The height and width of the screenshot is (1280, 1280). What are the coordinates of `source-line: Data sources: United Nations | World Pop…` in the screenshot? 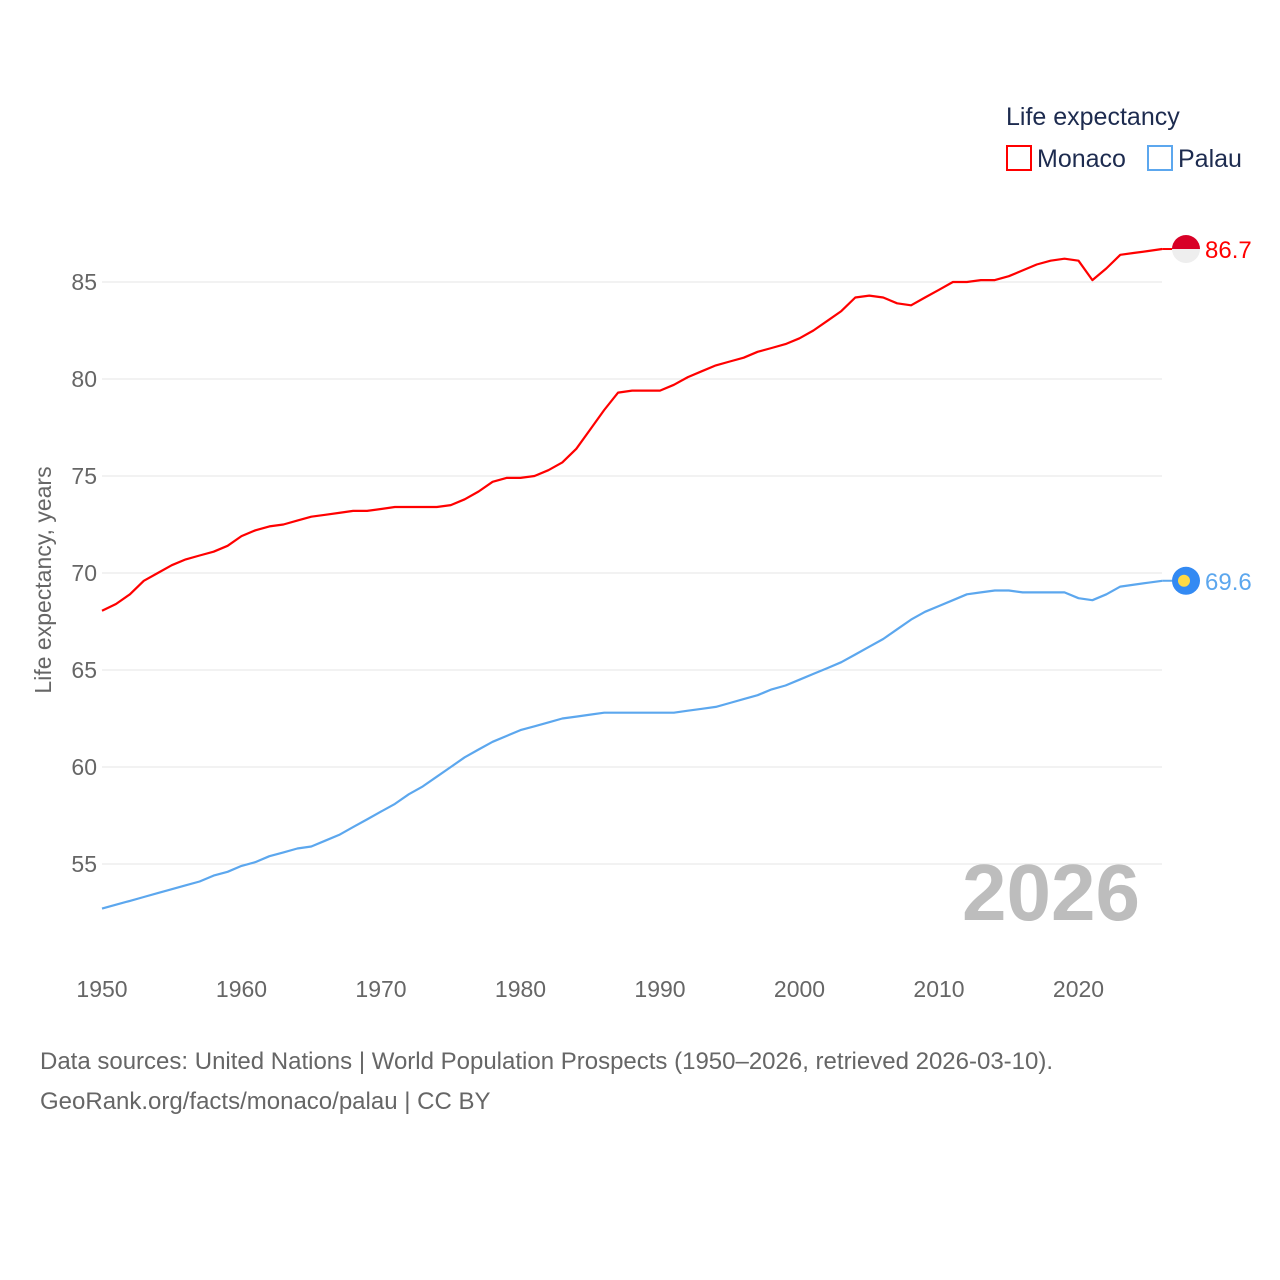 It's located at (547, 1061).